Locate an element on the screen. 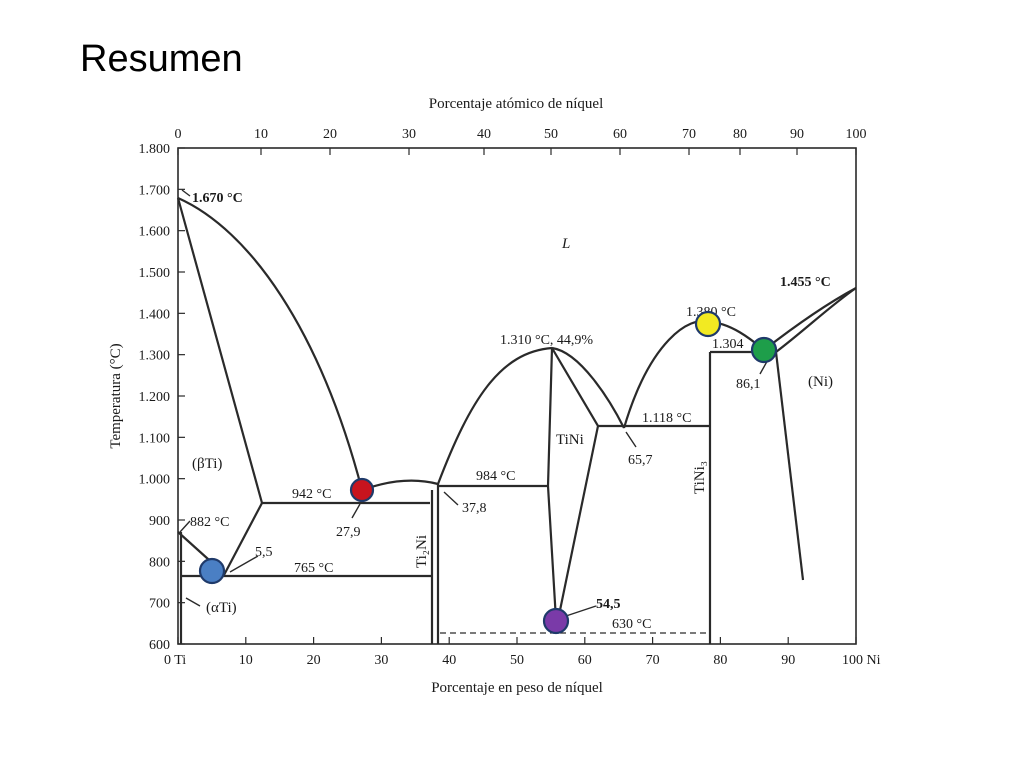 This screenshot has width=1024, height=768. label-1118: 1.118 °C is located at coordinates (666, 418).